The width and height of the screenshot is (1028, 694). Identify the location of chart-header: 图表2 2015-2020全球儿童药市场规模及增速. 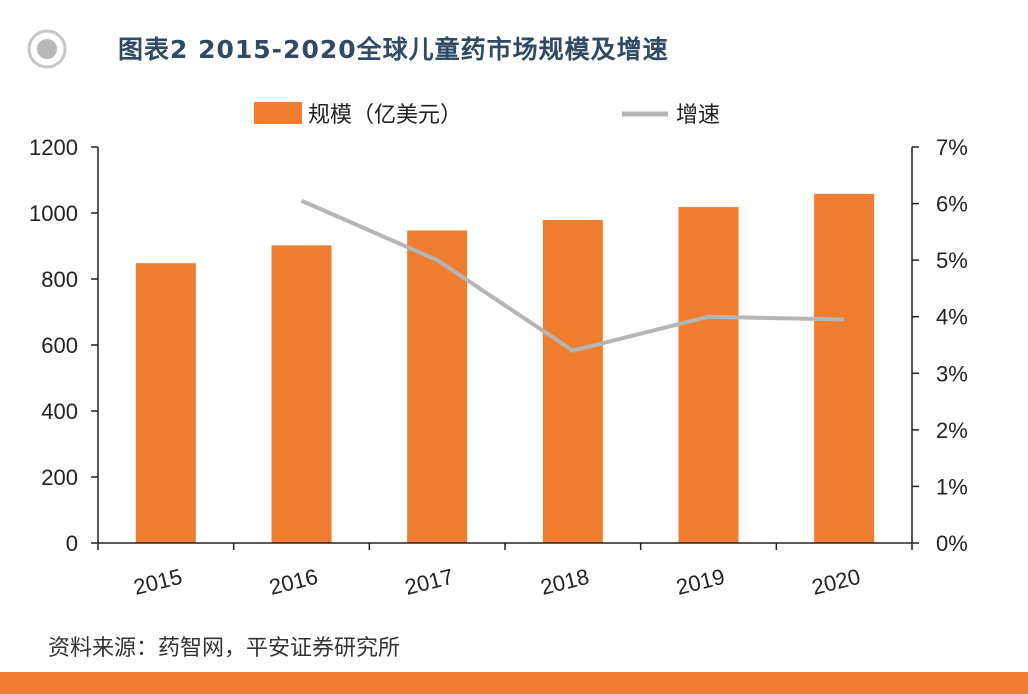
(514, 50).